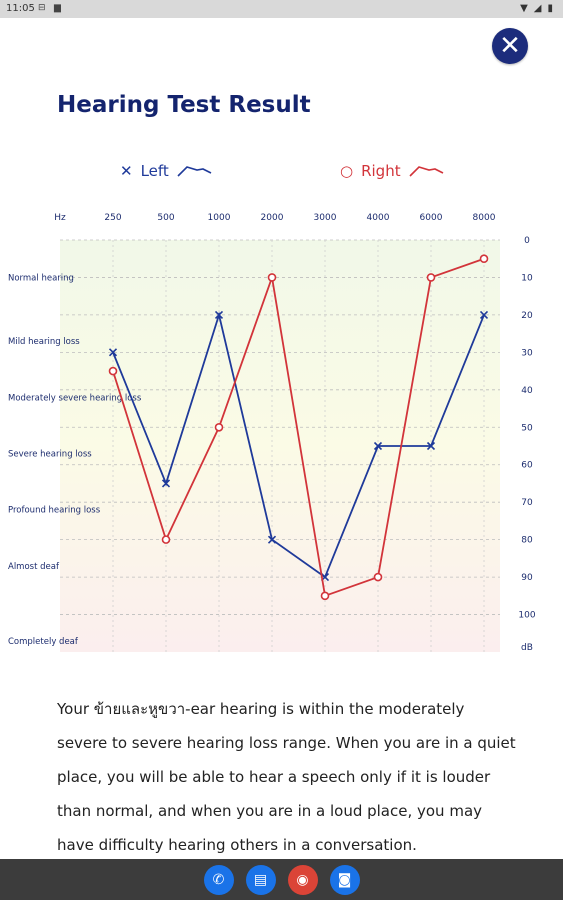 The width and height of the screenshot is (563, 900). I want to click on x-tick-label: 6000, so click(431, 218).